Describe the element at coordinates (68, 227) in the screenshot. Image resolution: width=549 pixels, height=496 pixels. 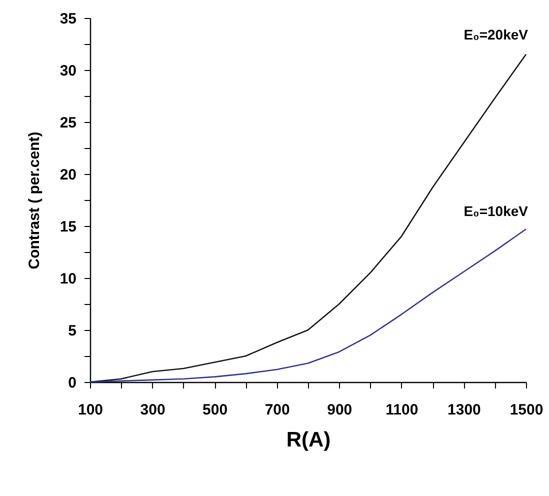
I see `y-tick-label: 15` at that location.